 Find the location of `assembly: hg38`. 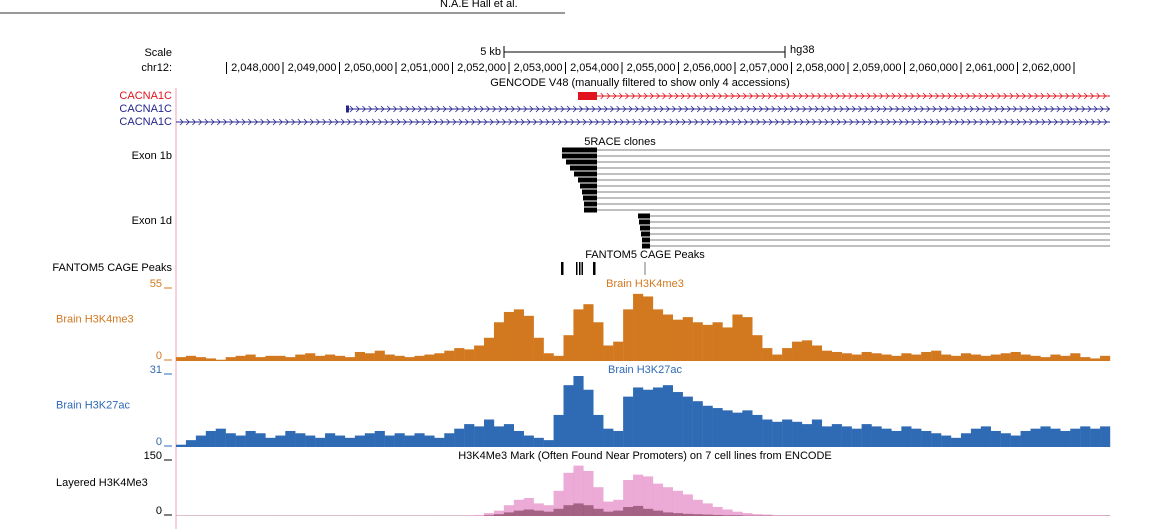

assembly: hg38 is located at coordinates (802, 50).